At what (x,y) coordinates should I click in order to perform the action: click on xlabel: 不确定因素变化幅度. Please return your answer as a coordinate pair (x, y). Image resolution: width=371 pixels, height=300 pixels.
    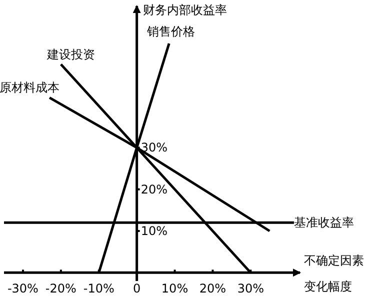
    Looking at the image, I should click on (334, 274).